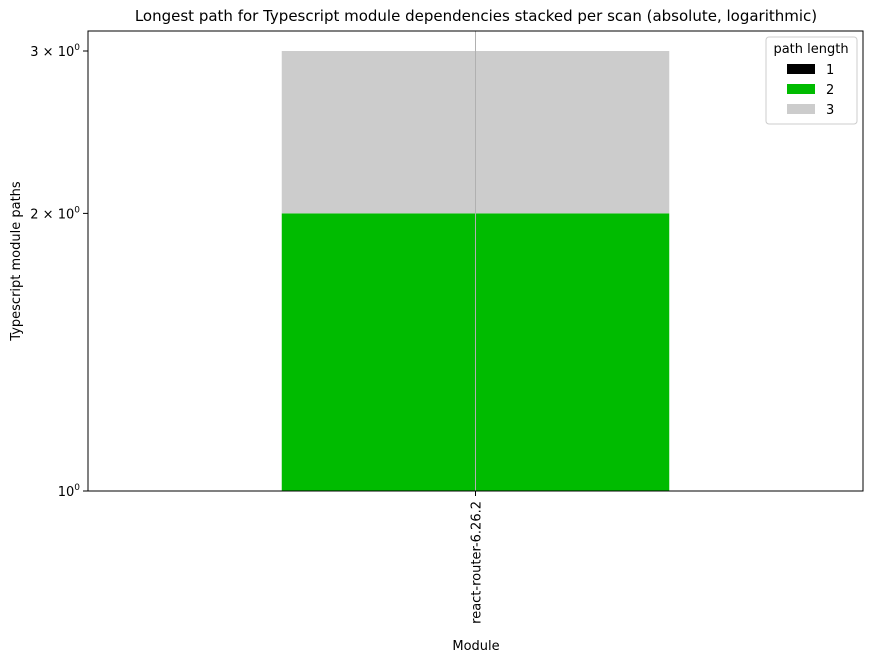 The image size is (873, 662). Describe the element at coordinates (69, 491) in the screenshot. I see `y-tick-label: 100` at that location.